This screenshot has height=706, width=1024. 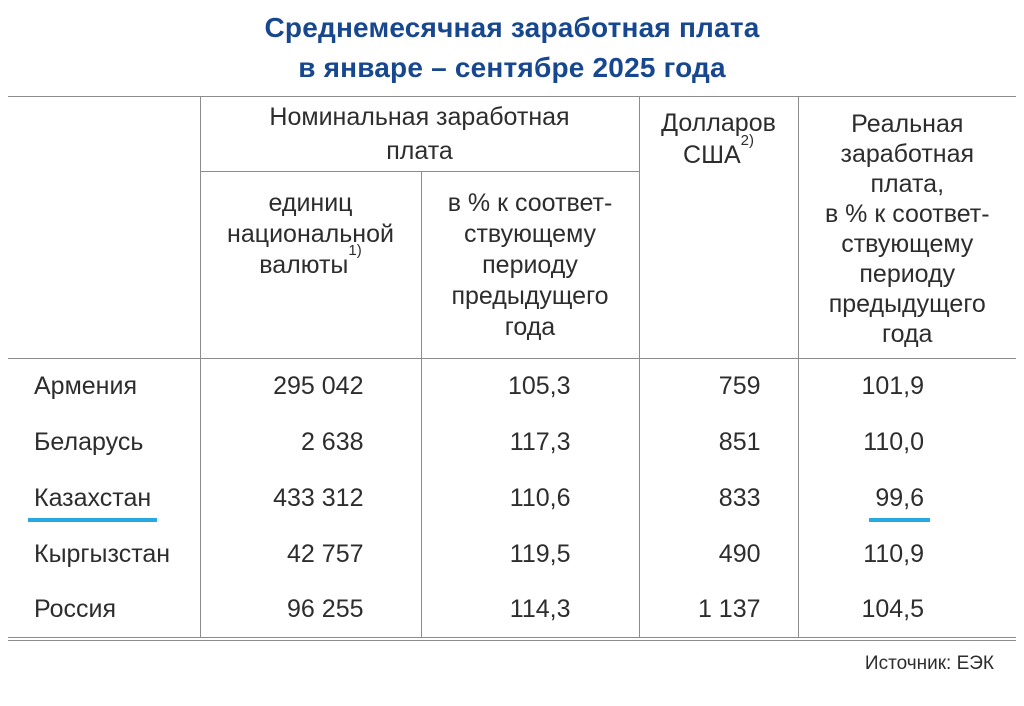 What do you see at coordinates (310, 234) in the screenshot?
I see `header-national-currency-label: единиц национальной валюты` at bounding box center [310, 234].